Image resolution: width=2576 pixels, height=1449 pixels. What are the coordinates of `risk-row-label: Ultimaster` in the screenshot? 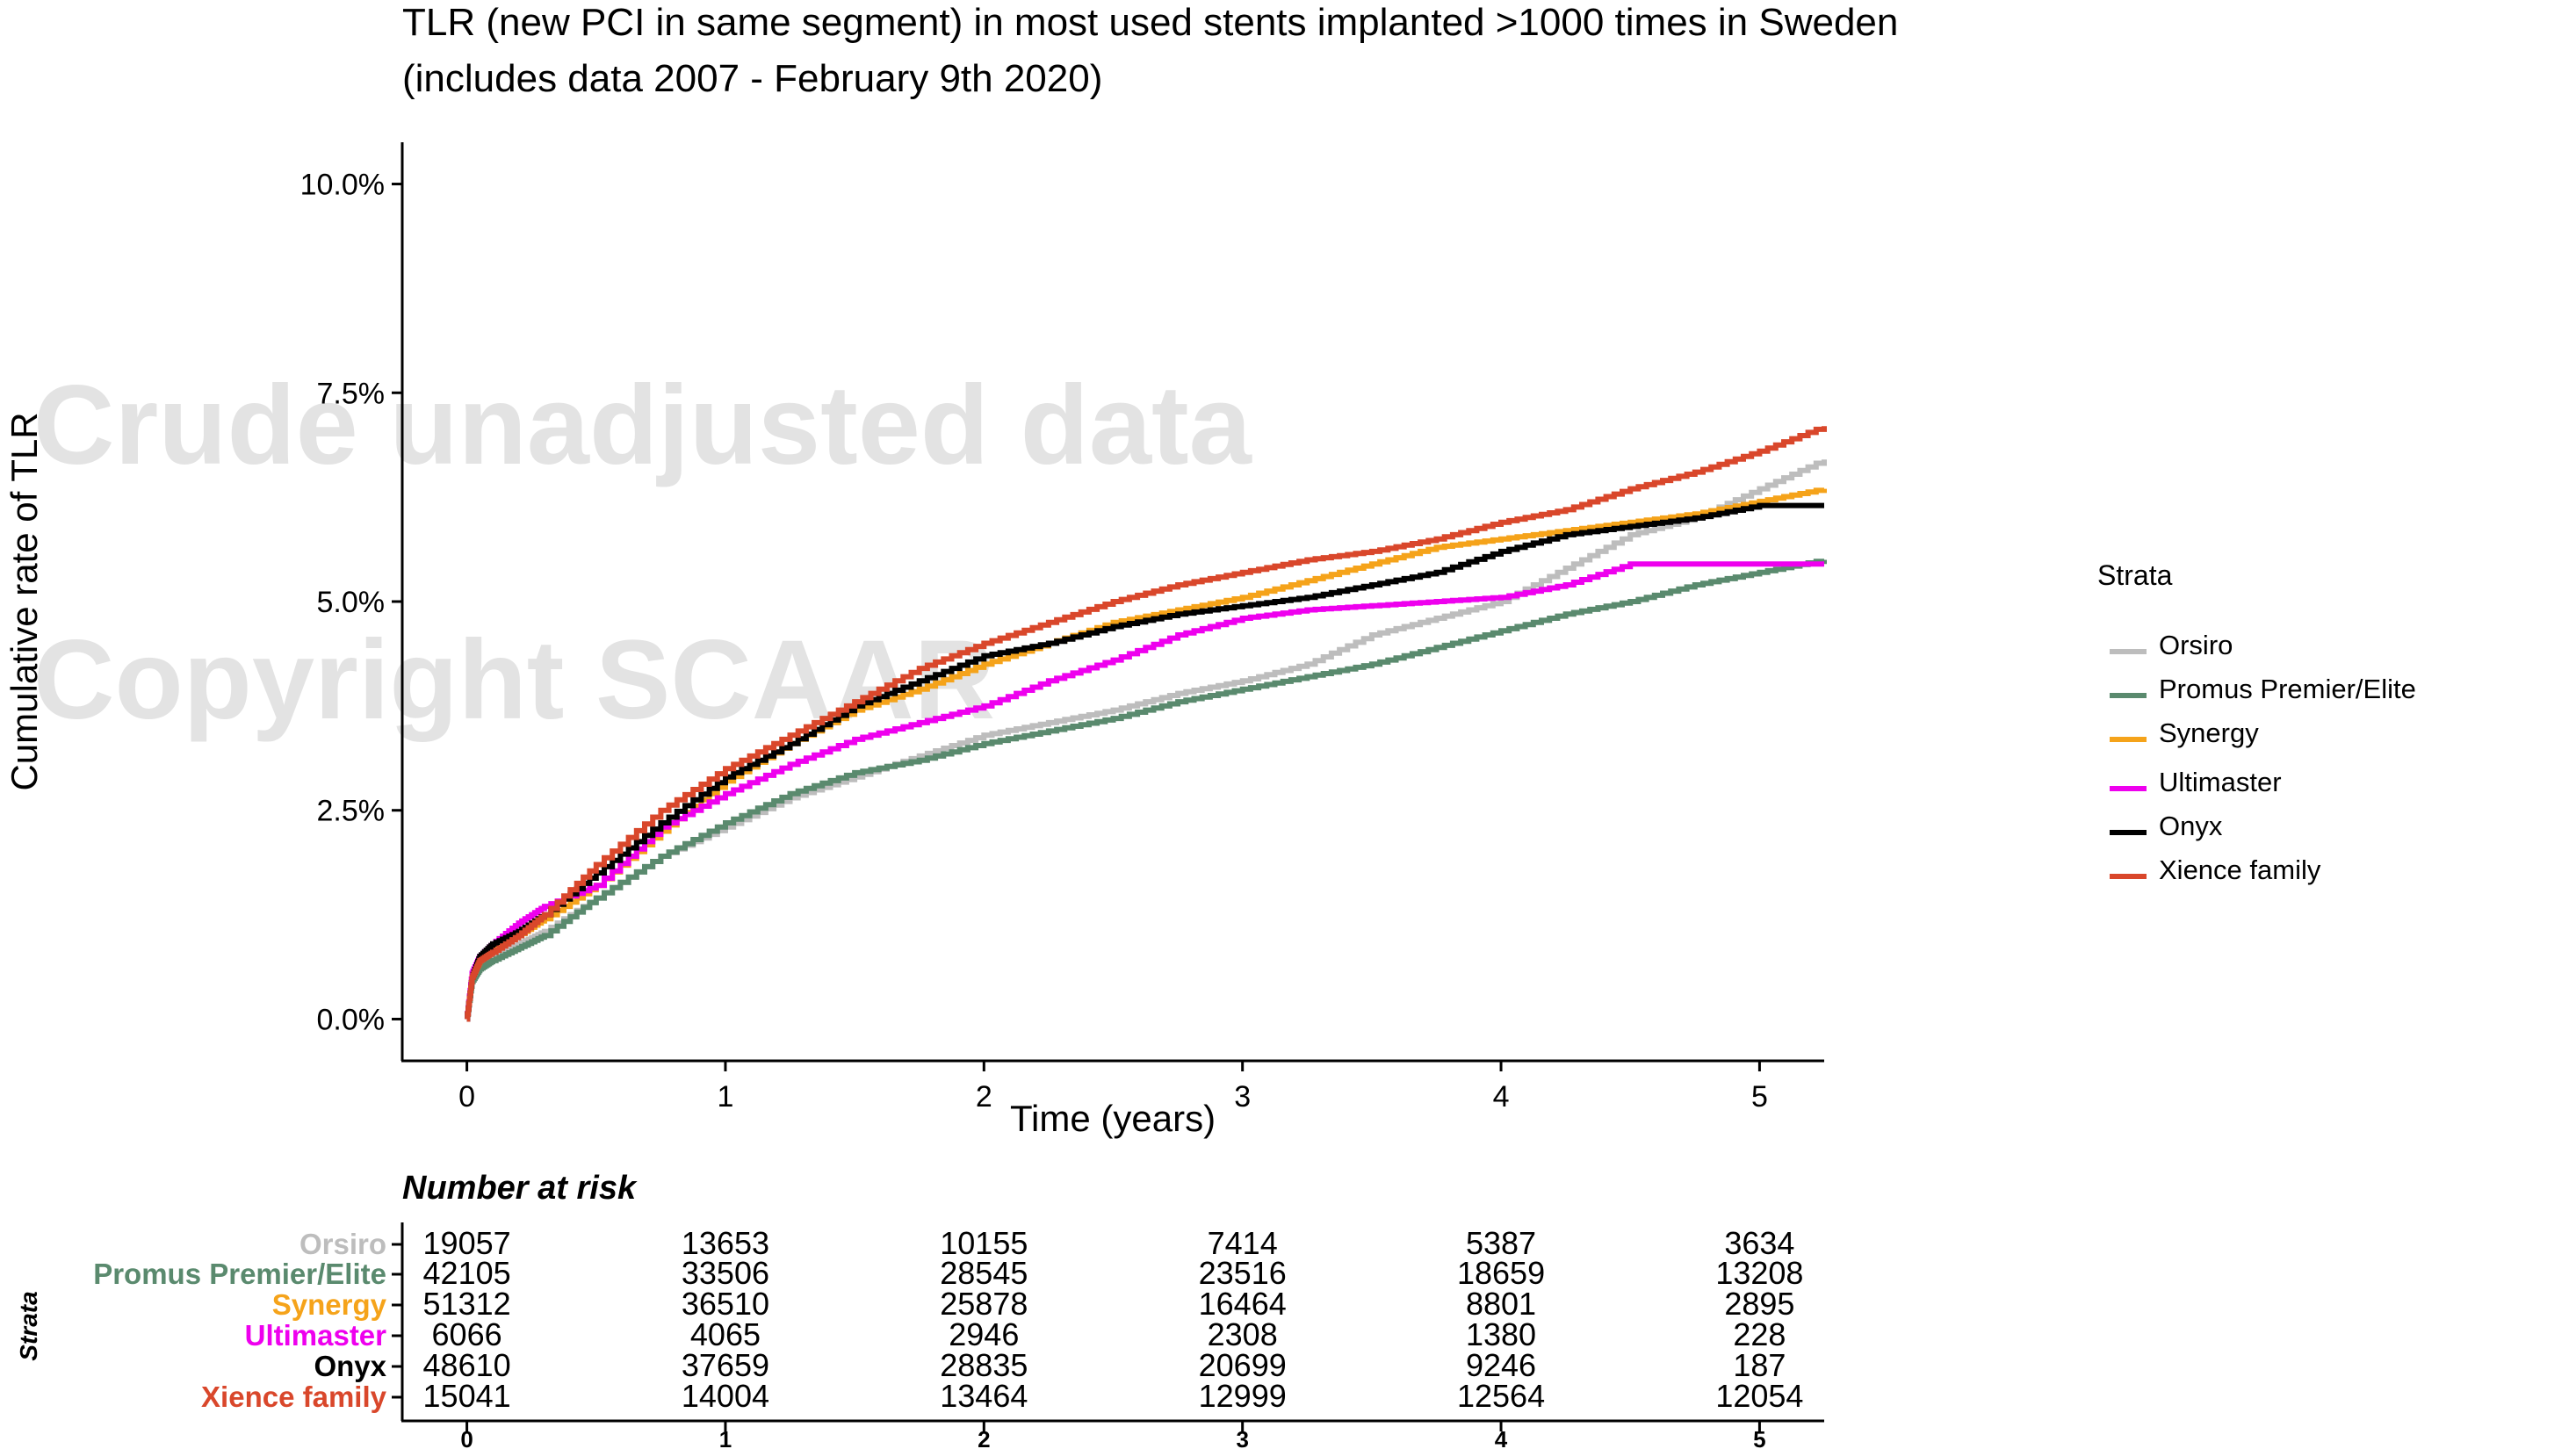 It's located at (316, 1335).